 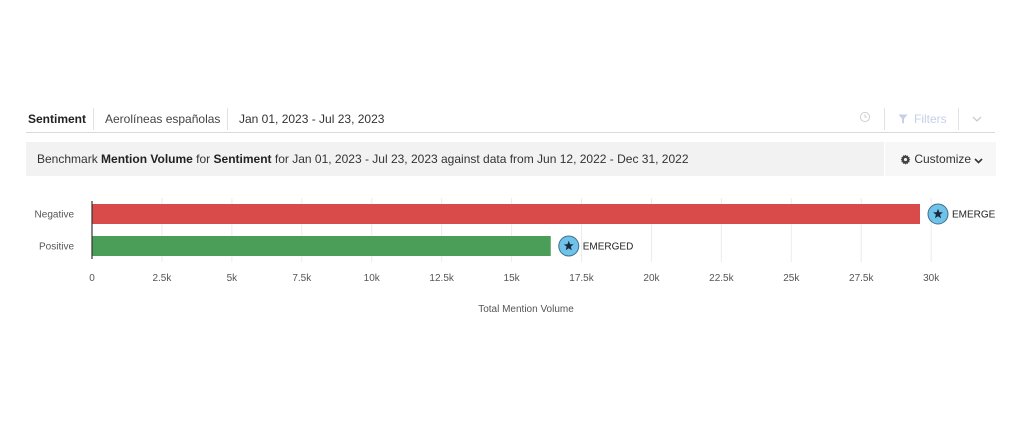 I want to click on report-title: Sentiment, so click(x=57, y=119).